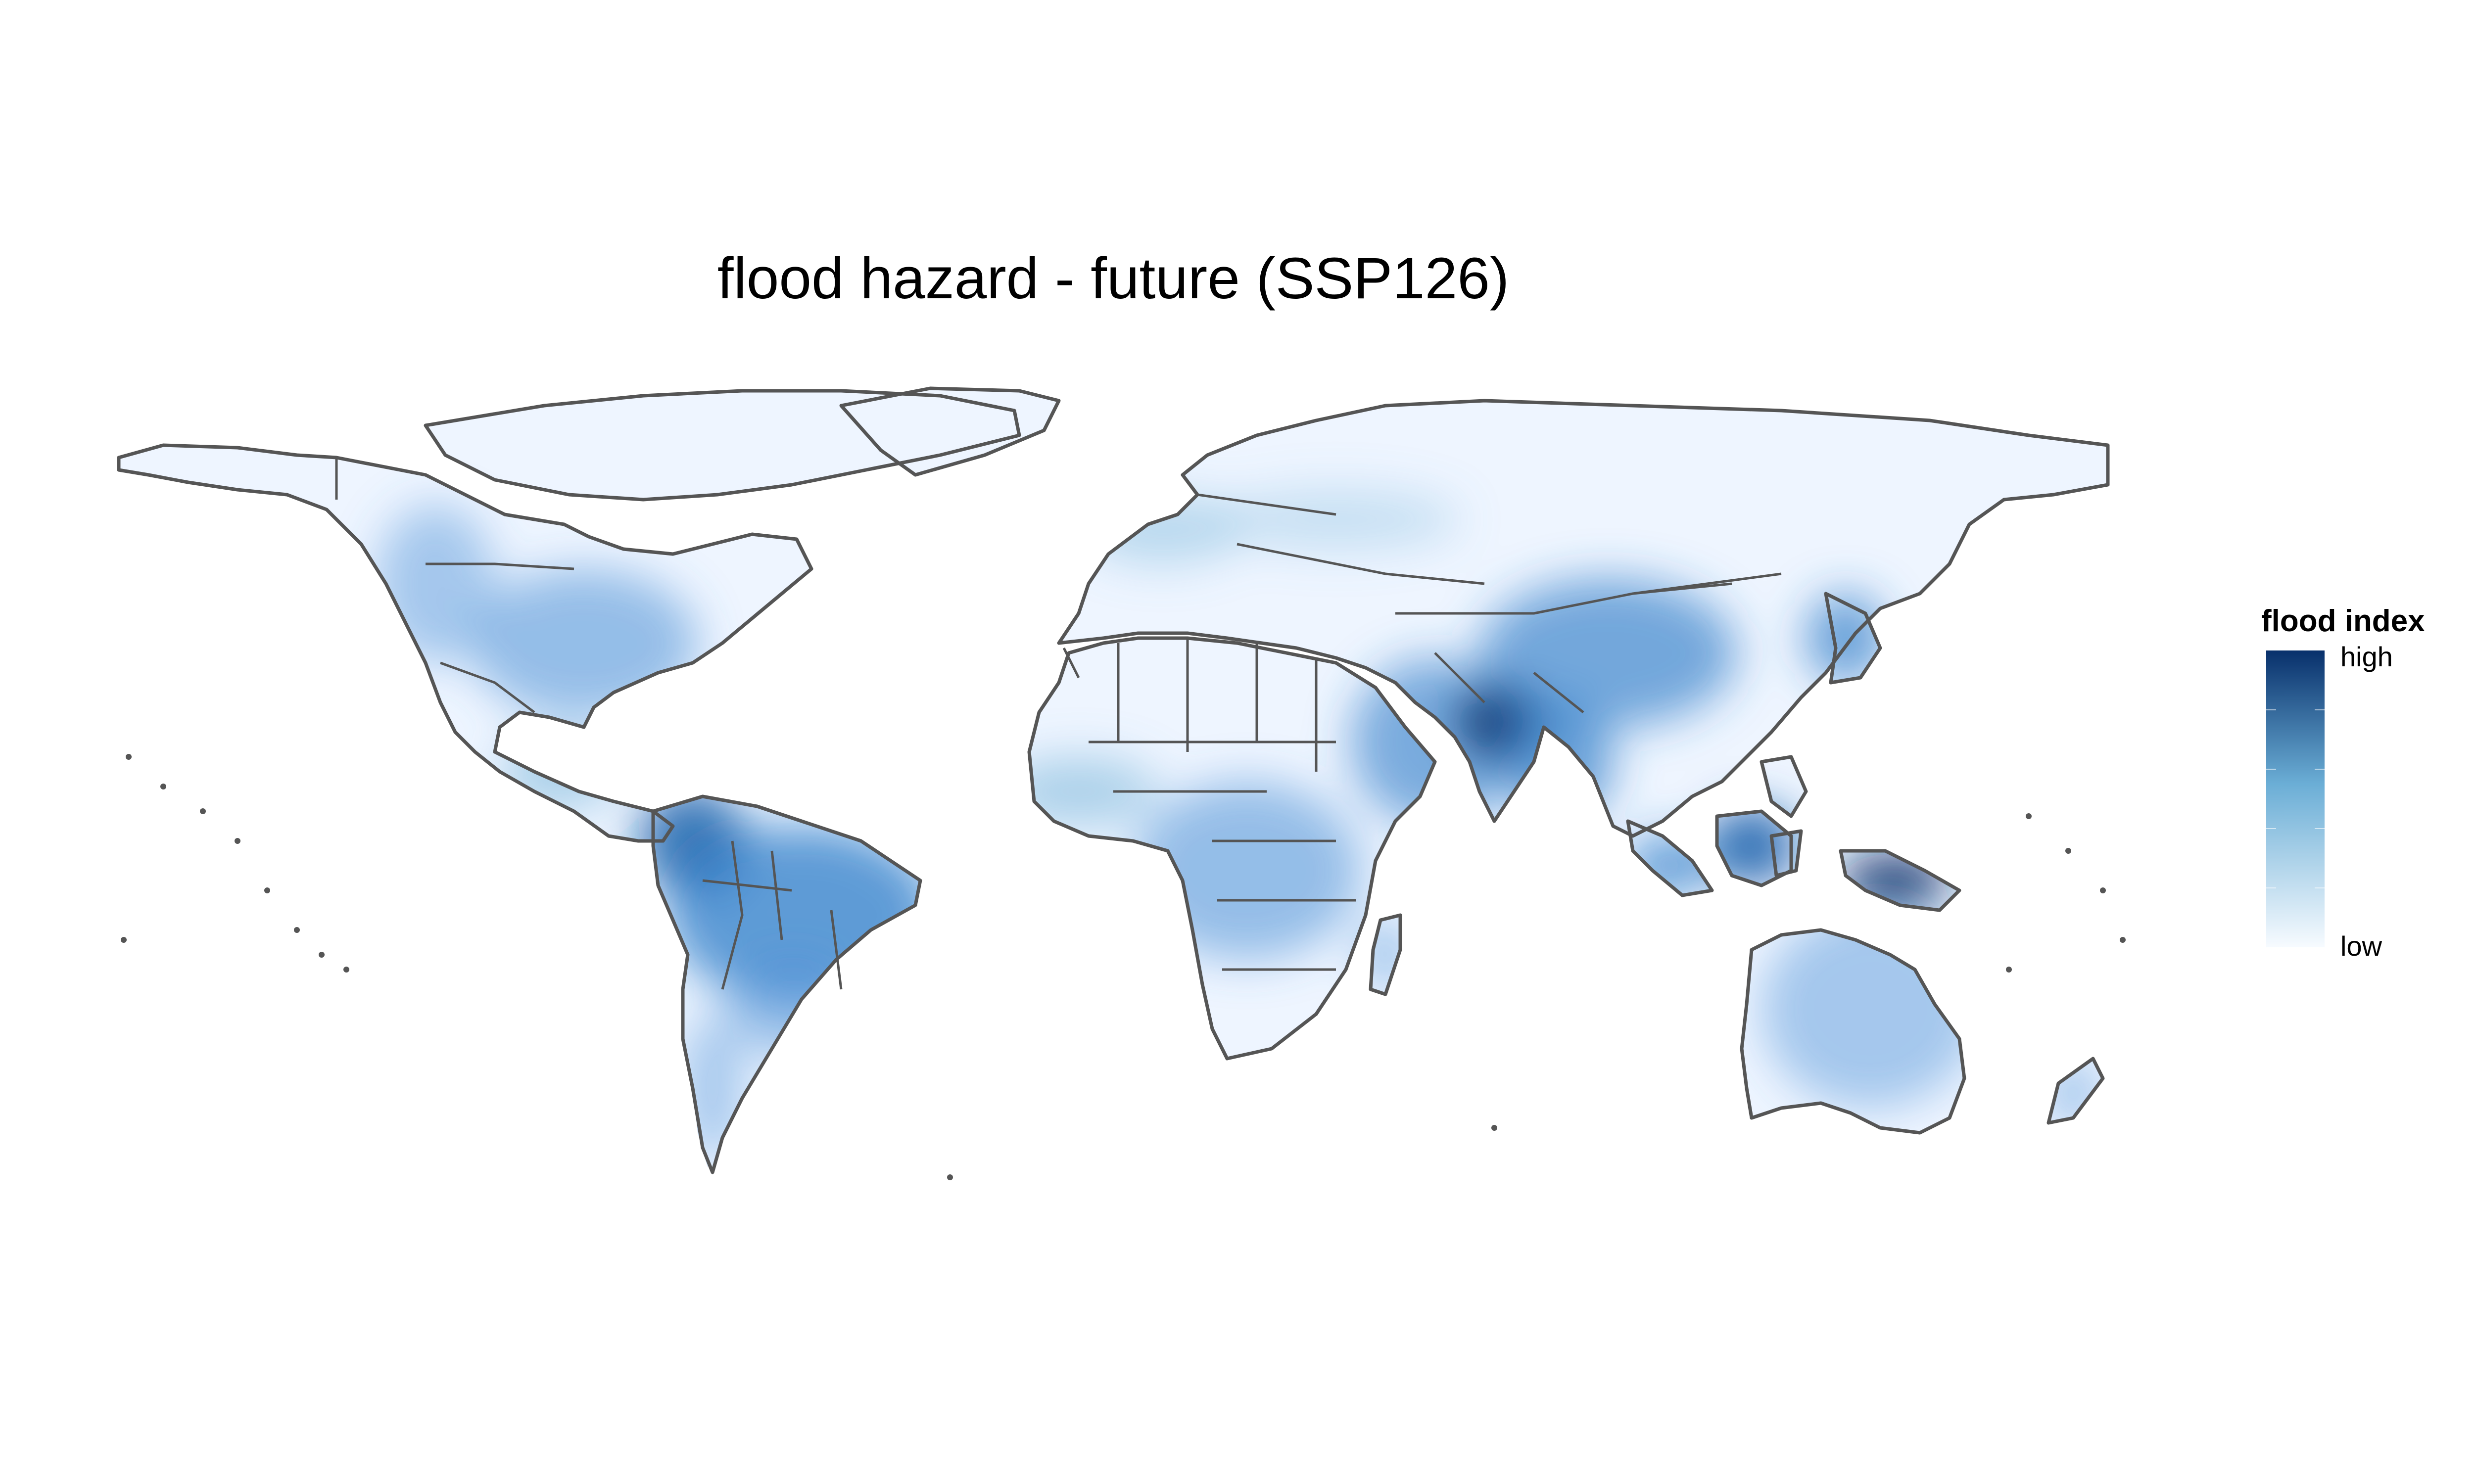  I want to click on legend-title: flood index, so click(2343, 621).